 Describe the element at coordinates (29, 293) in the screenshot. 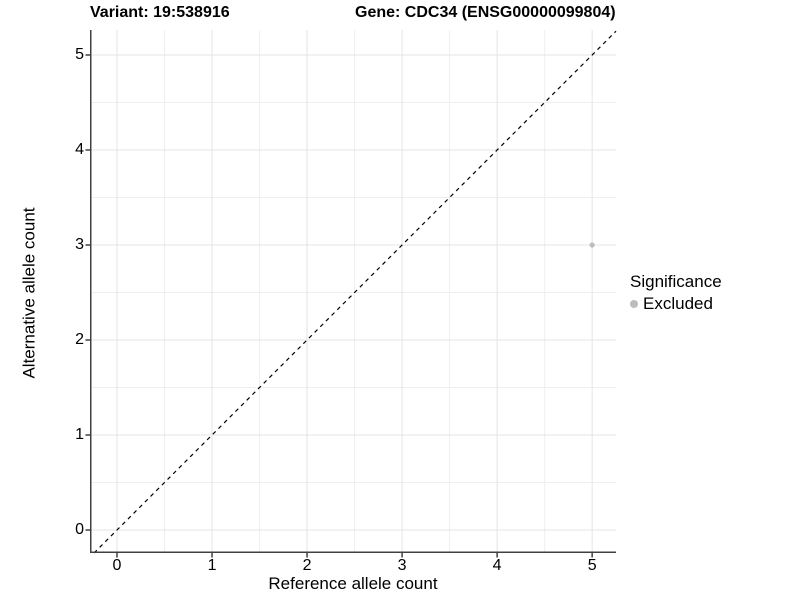

I see `y-axis-title: Alternative allele count` at that location.